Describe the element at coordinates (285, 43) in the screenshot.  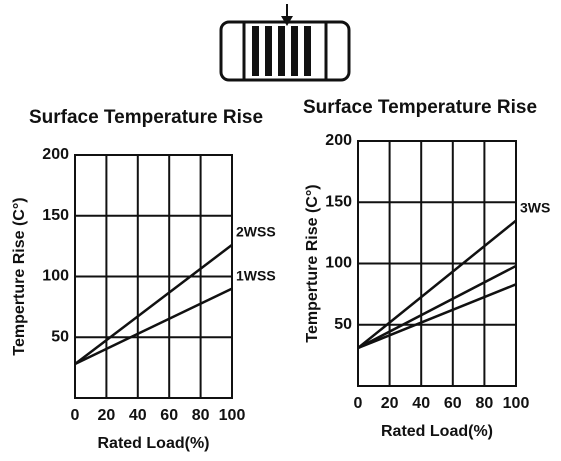
I see `resistor-icon` at that location.